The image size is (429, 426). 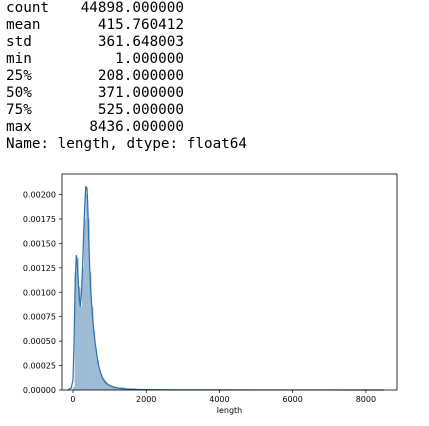 I want to click on stat-label: mean, so click(x=23, y=25).